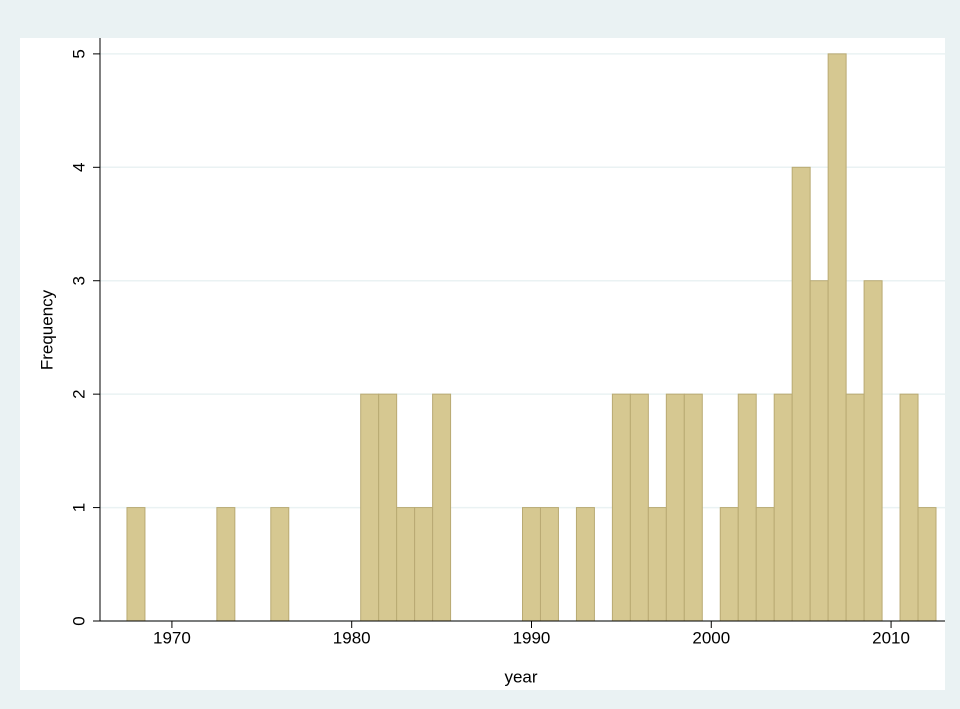 The height and width of the screenshot is (709, 960). What do you see at coordinates (520, 676) in the screenshot?
I see `x-axis-label: year` at bounding box center [520, 676].